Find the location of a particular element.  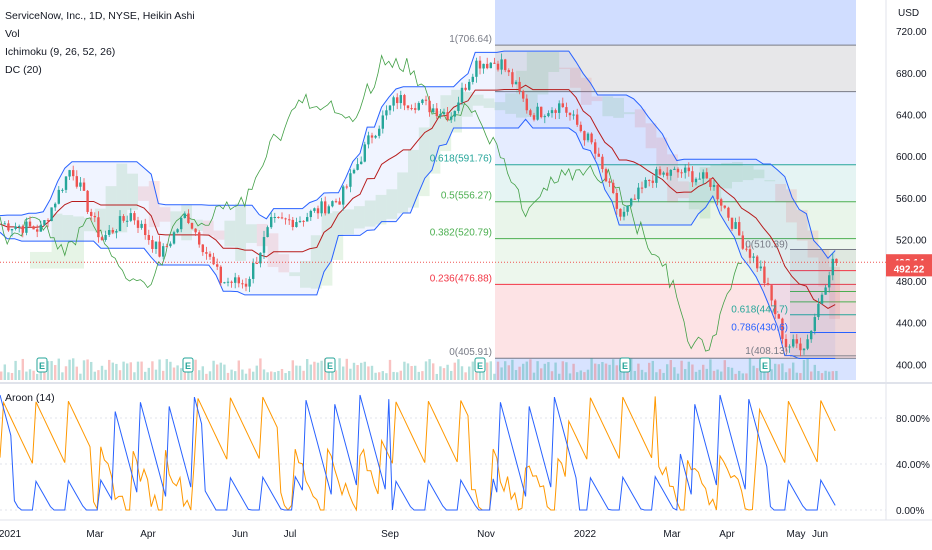

price-tick-label: 640.00 is located at coordinates (911, 116).